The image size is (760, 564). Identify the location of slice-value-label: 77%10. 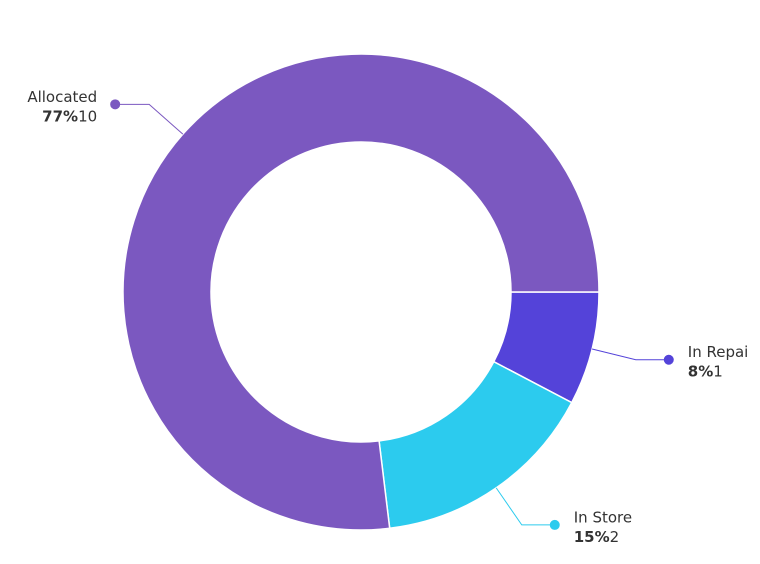
(69, 116).